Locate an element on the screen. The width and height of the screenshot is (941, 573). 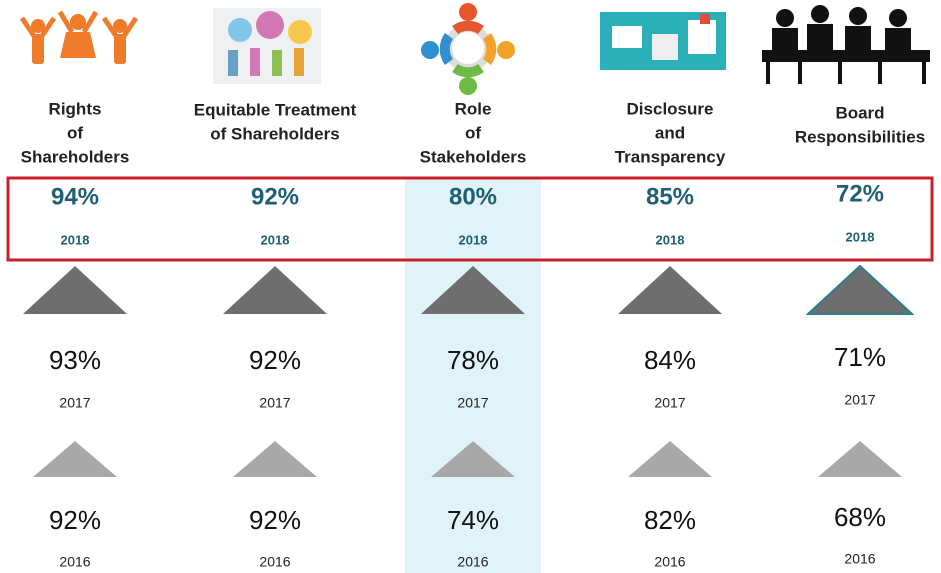
column-title: and is located at coordinates (670, 132).